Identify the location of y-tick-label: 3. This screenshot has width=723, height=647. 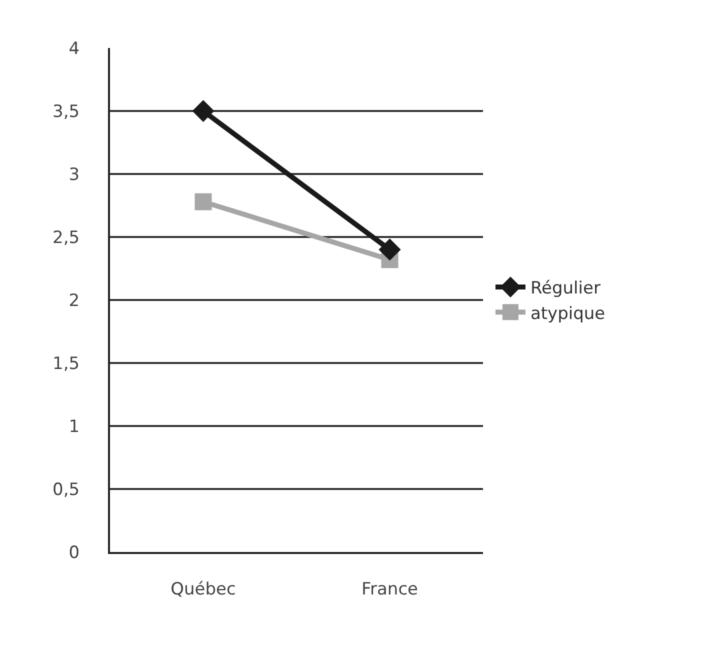
(74, 174).